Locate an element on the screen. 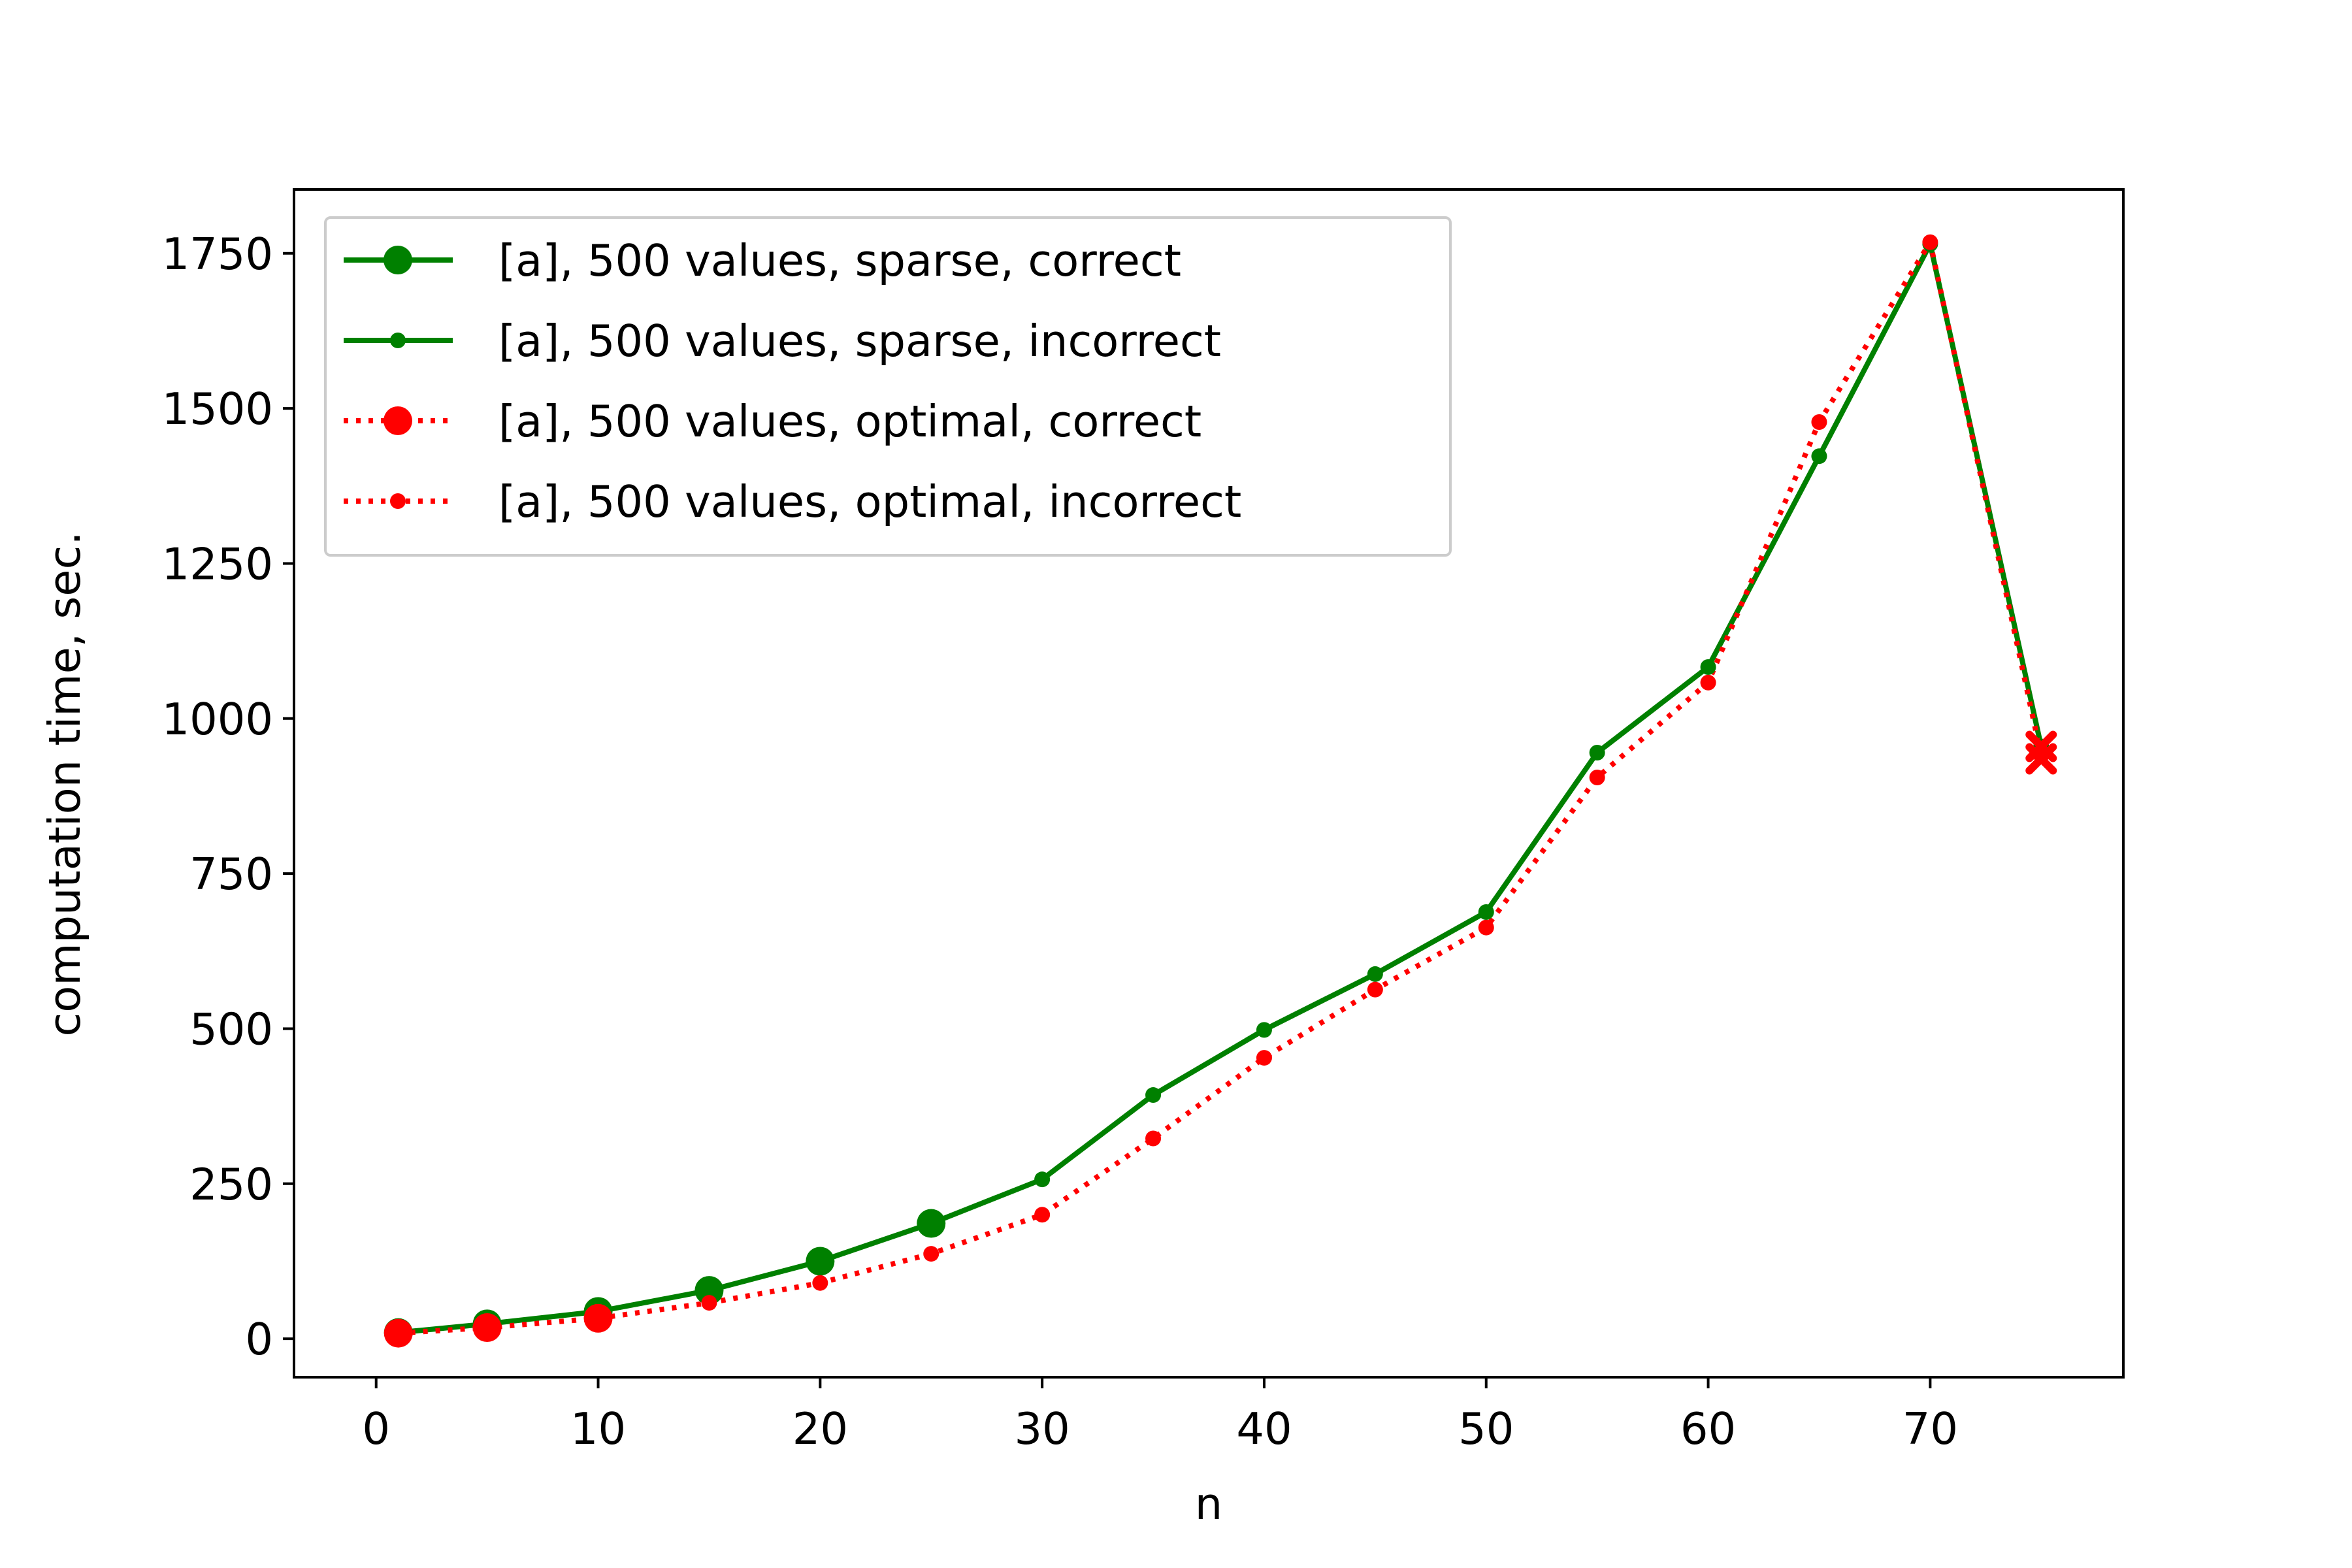 This screenshot has height=1568, width=2352. x-tick-label: 60 is located at coordinates (1708, 1428).